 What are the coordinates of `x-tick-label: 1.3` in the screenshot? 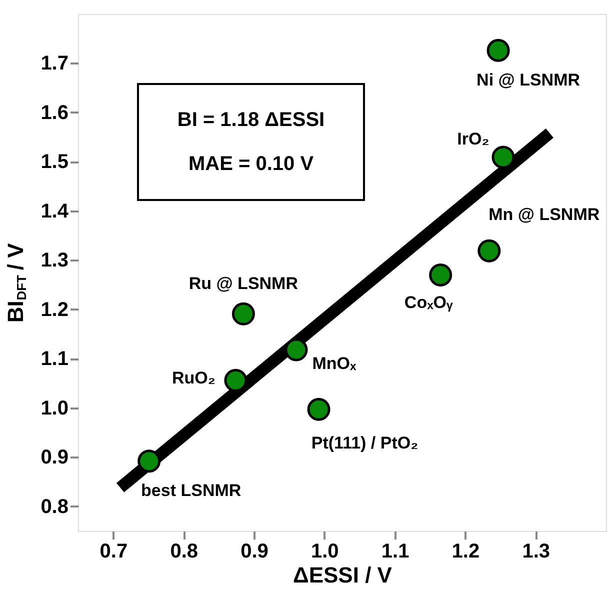 It's located at (536, 551).